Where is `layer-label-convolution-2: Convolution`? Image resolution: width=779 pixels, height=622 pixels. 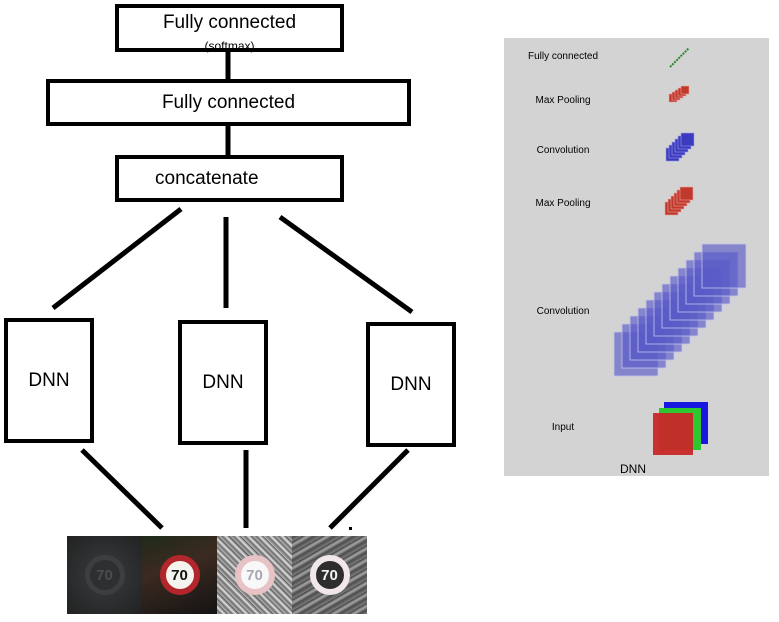
layer-label-convolution-2: Convolution is located at coordinates (563, 311).